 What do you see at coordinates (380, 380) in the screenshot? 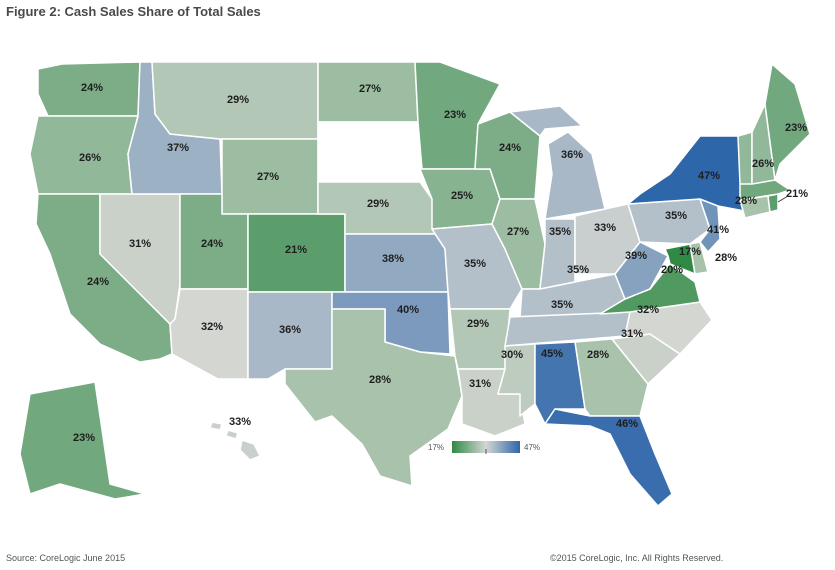
I see `label-tx: 28%` at bounding box center [380, 380].